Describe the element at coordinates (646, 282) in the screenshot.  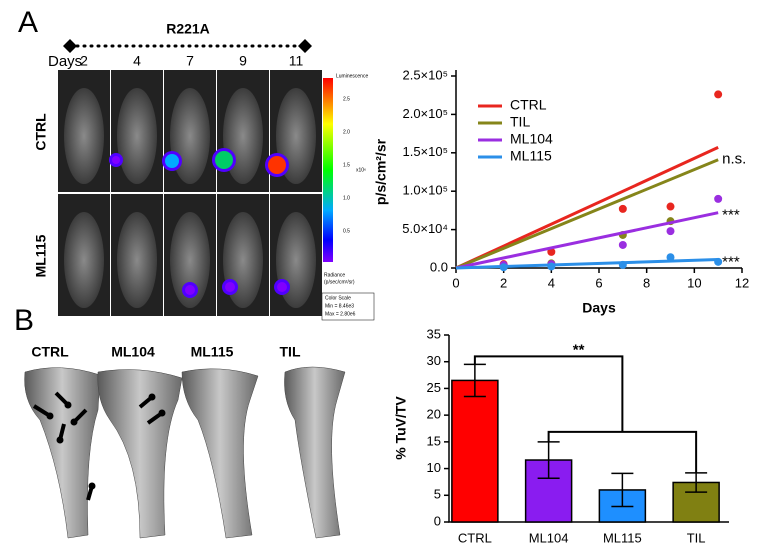
I see `x-tick-label: 8` at that location.